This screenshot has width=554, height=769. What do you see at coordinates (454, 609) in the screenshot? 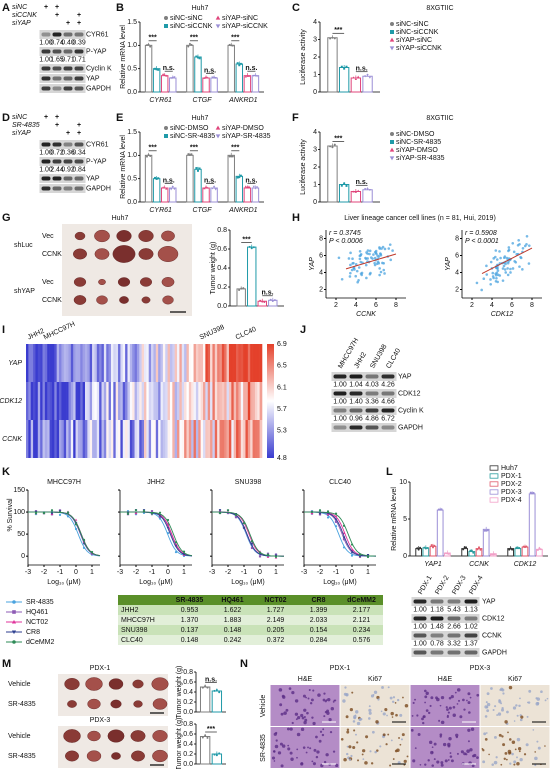
I see `quant-label: 5.43` at bounding box center [454, 609].